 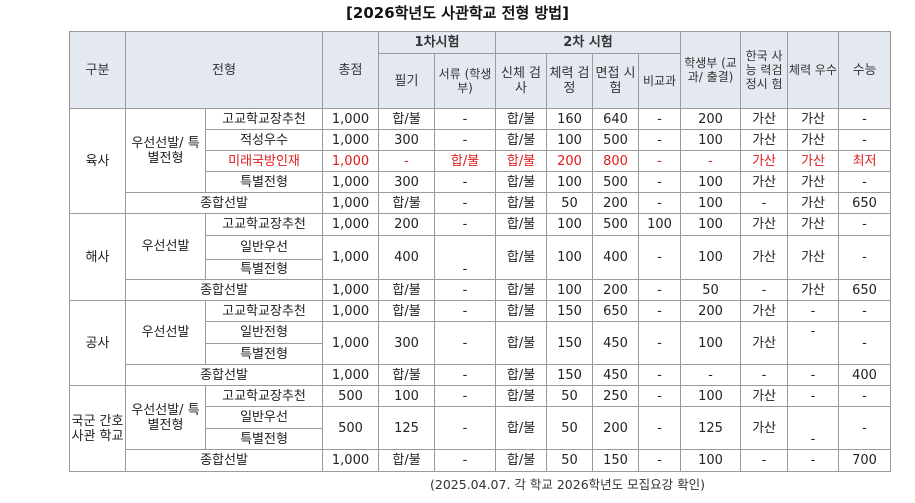 What do you see at coordinates (407, 396) in the screenshot?
I see `cell-pilgi: 100` at bounding box center [407, 396].